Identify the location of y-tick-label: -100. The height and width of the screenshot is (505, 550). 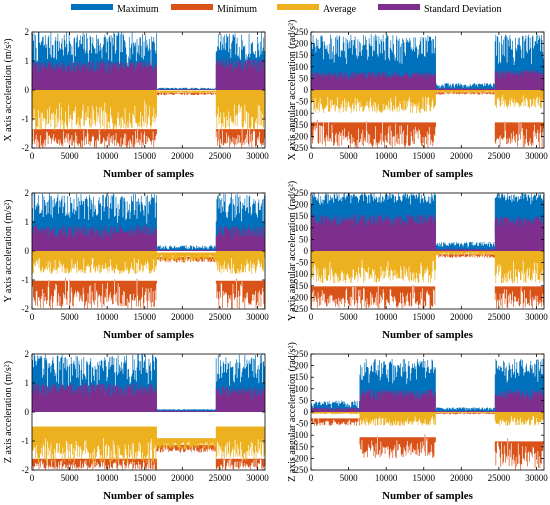
(300, 113).